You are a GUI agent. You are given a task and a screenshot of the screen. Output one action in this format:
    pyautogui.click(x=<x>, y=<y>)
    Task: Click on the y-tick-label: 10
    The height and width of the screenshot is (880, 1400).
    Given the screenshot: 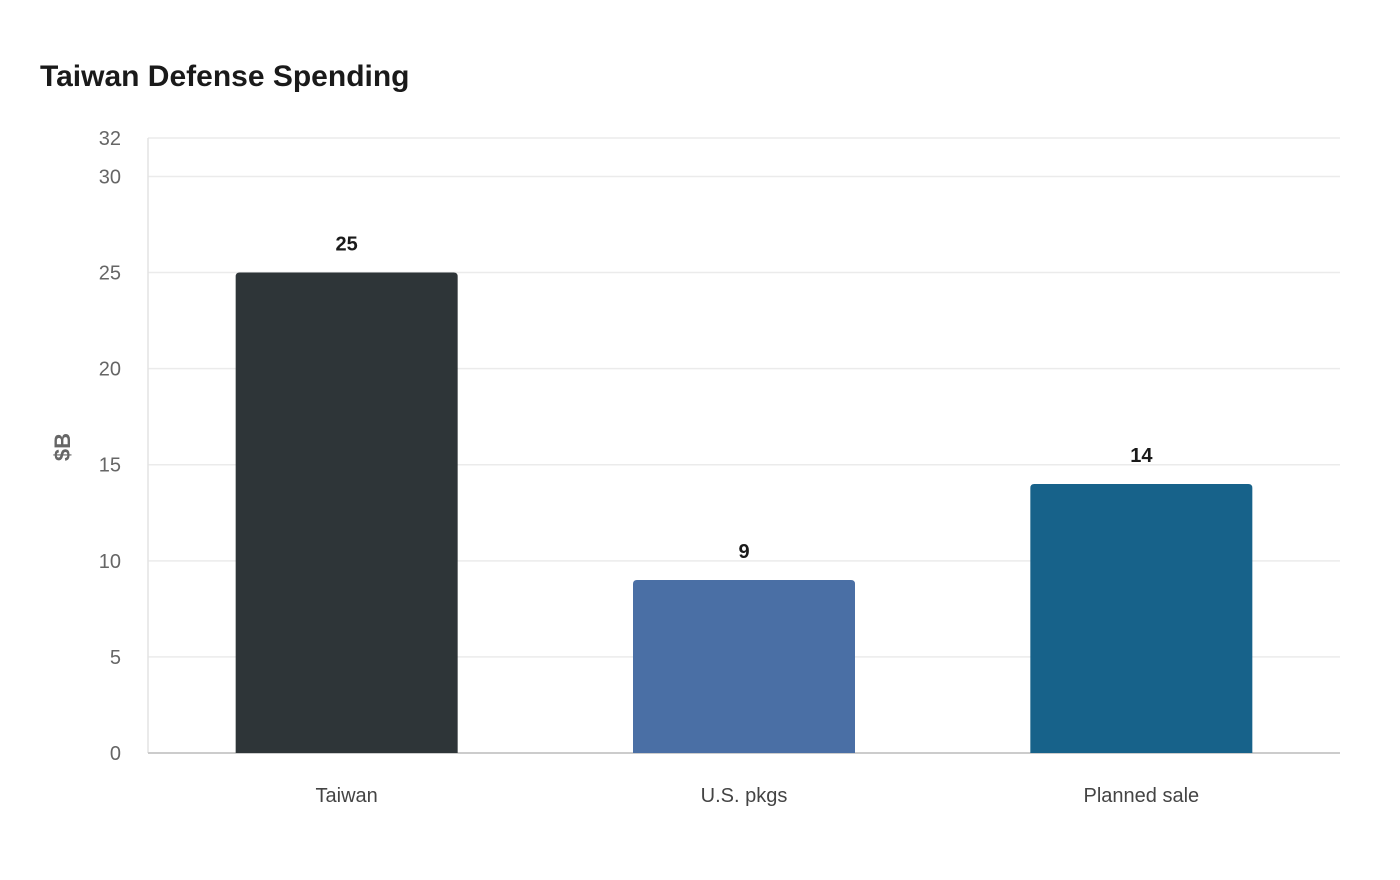 What is the action you would take?
    pyautogui.click(x=110, y=562)
    